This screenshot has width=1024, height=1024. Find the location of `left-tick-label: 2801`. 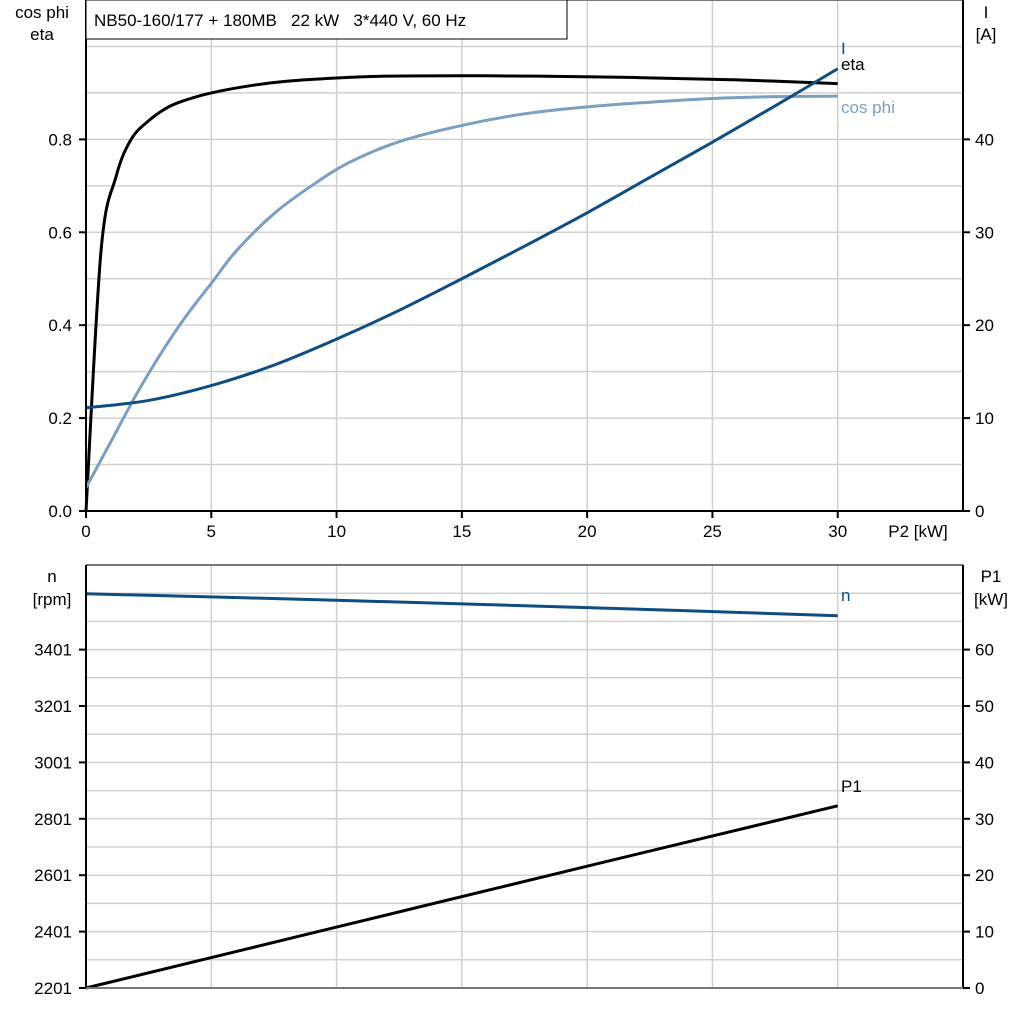

left-tick-label: 2801 is located at coordinates (53, 819).